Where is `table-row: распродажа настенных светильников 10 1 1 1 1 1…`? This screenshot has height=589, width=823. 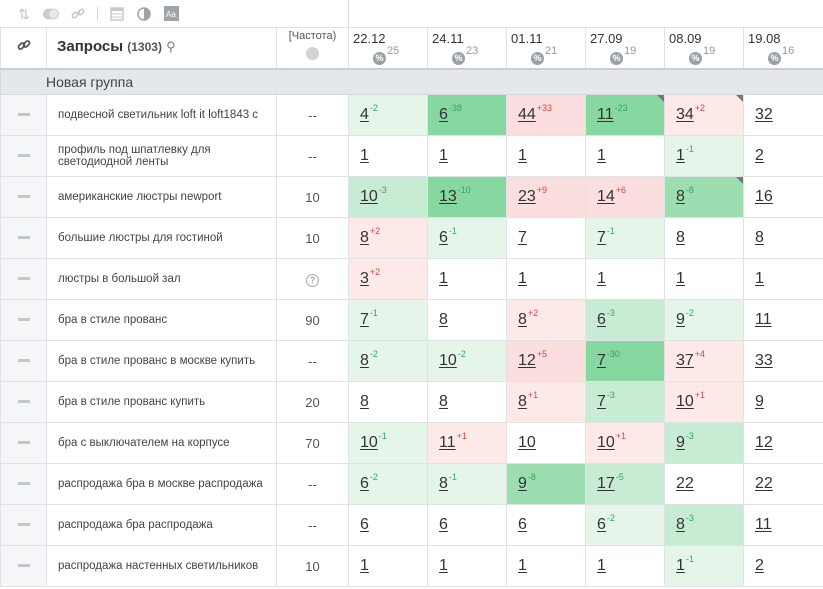
table-row: распродажа настенных светильников 10 1 1 1 1 1… is located at coordinates (411, 566).